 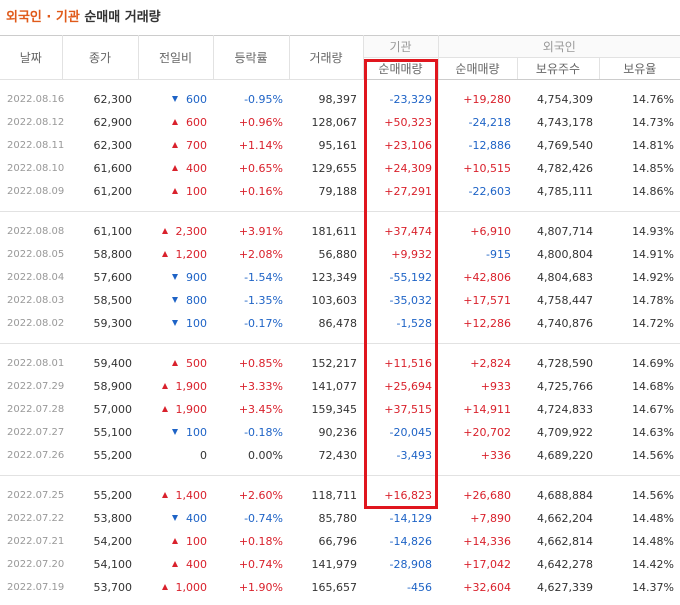 I want to click on cell: 90,236, so click(x=326, y=432).